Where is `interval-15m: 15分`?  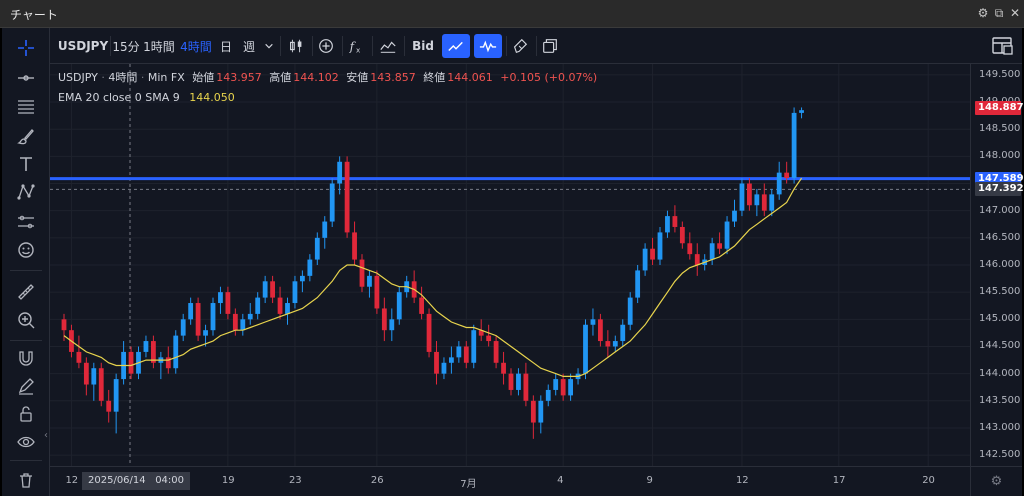
interval-15m: 15分 is located at coordinates (126, 46).